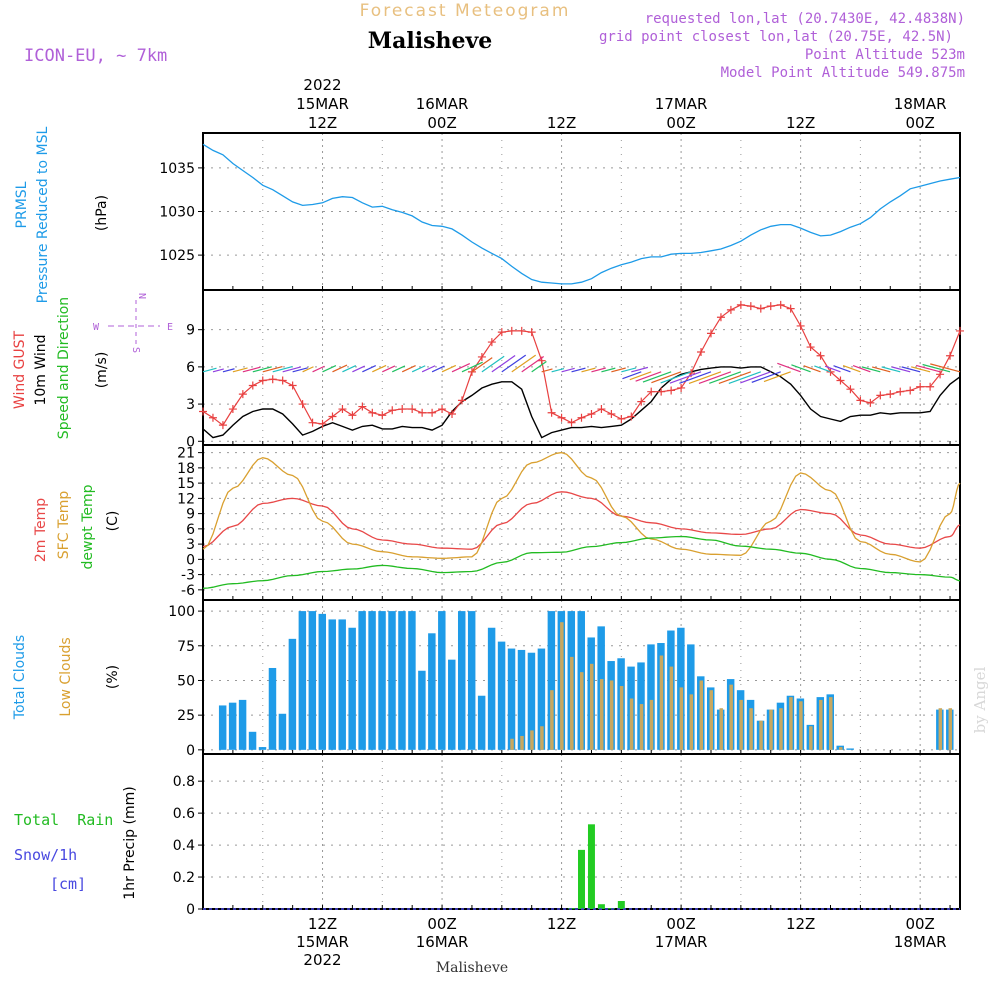 This screenshot has height=1000, width=1000. What do you see at coordinates (581, 562) in the screenshot?
I see `temp-dewpt-line` at bounding box center [581, 562].